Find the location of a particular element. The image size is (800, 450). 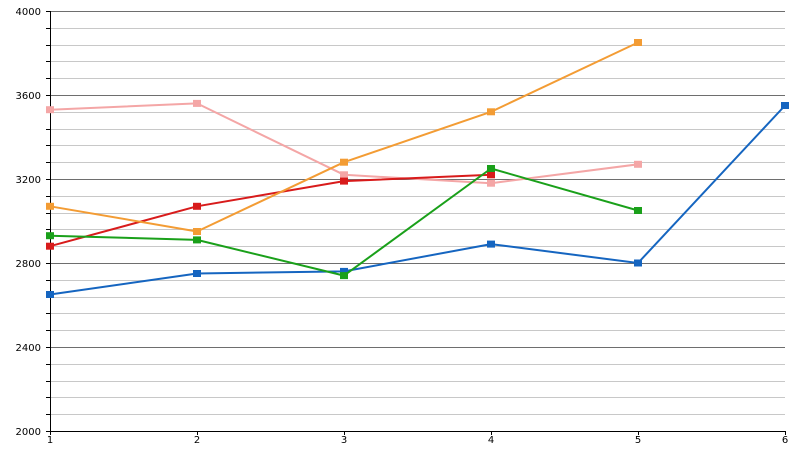

y-tick-label: 2000 is located at coordinates (28, 432).